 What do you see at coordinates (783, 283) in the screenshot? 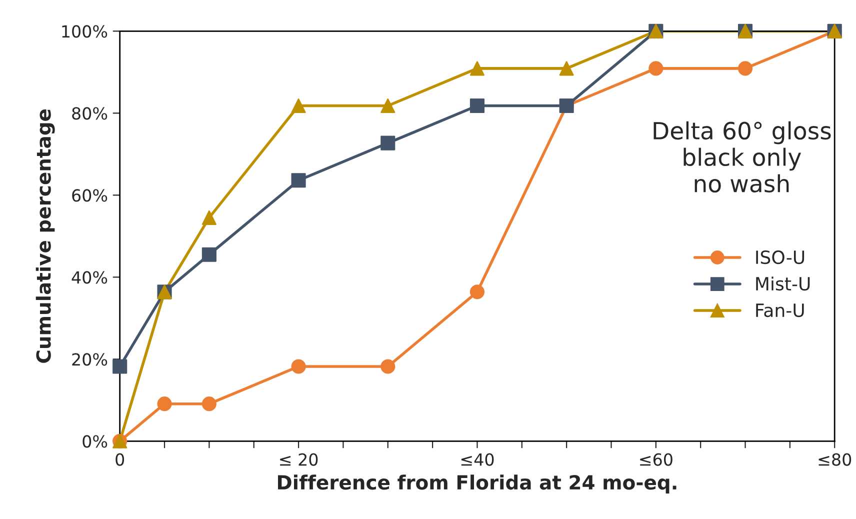
I see `legend-label: Mist-U` at bounding box center [783, 283].